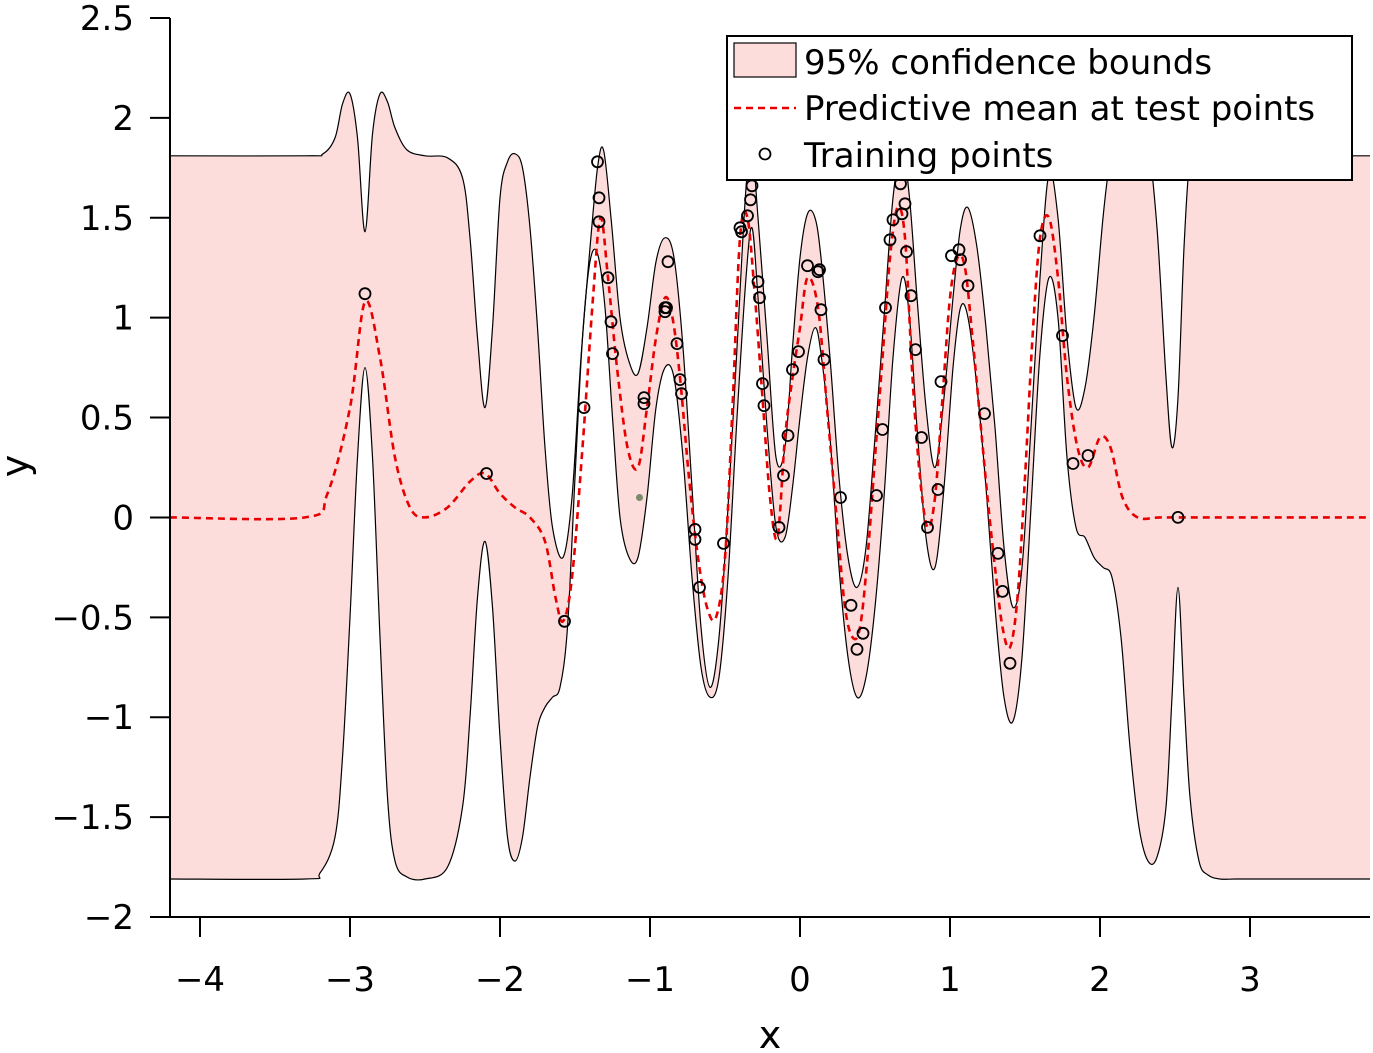  What do you see at coordinates (107, 419) in the screenshot?
I see `y-tick-label: 0.5` at bounding box center [107, 419].